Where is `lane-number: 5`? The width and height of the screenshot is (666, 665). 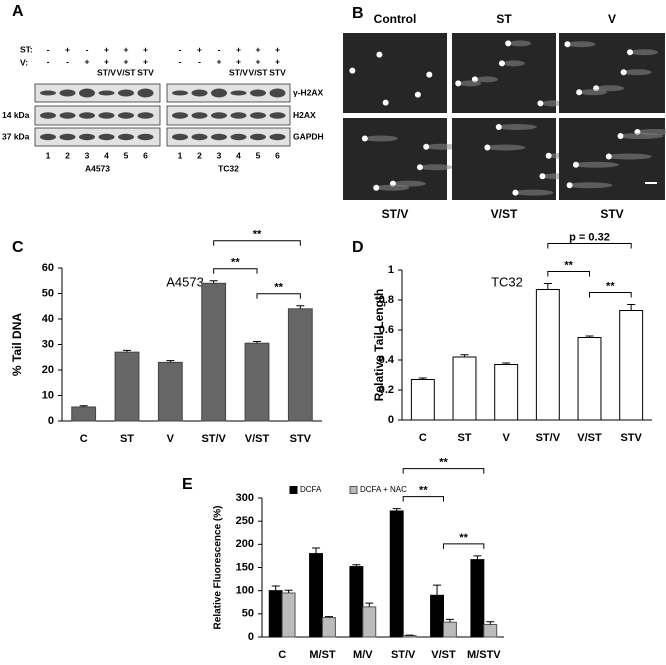 lane-number: 5 is located at coordinates (126, 155).